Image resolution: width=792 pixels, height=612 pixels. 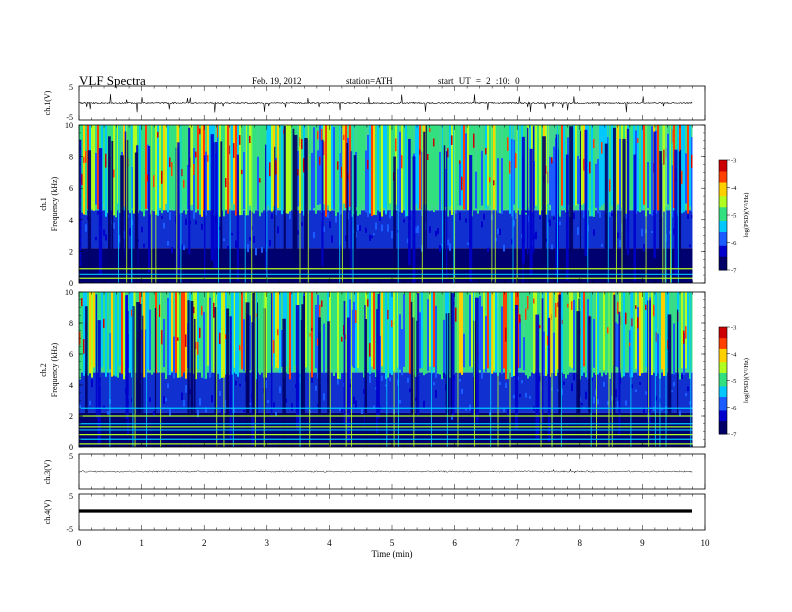 What do you see at coordinates (112, 80) in the screenshot?
I see `chart-title: VLF Spectra` at bounding box center [112, 80].